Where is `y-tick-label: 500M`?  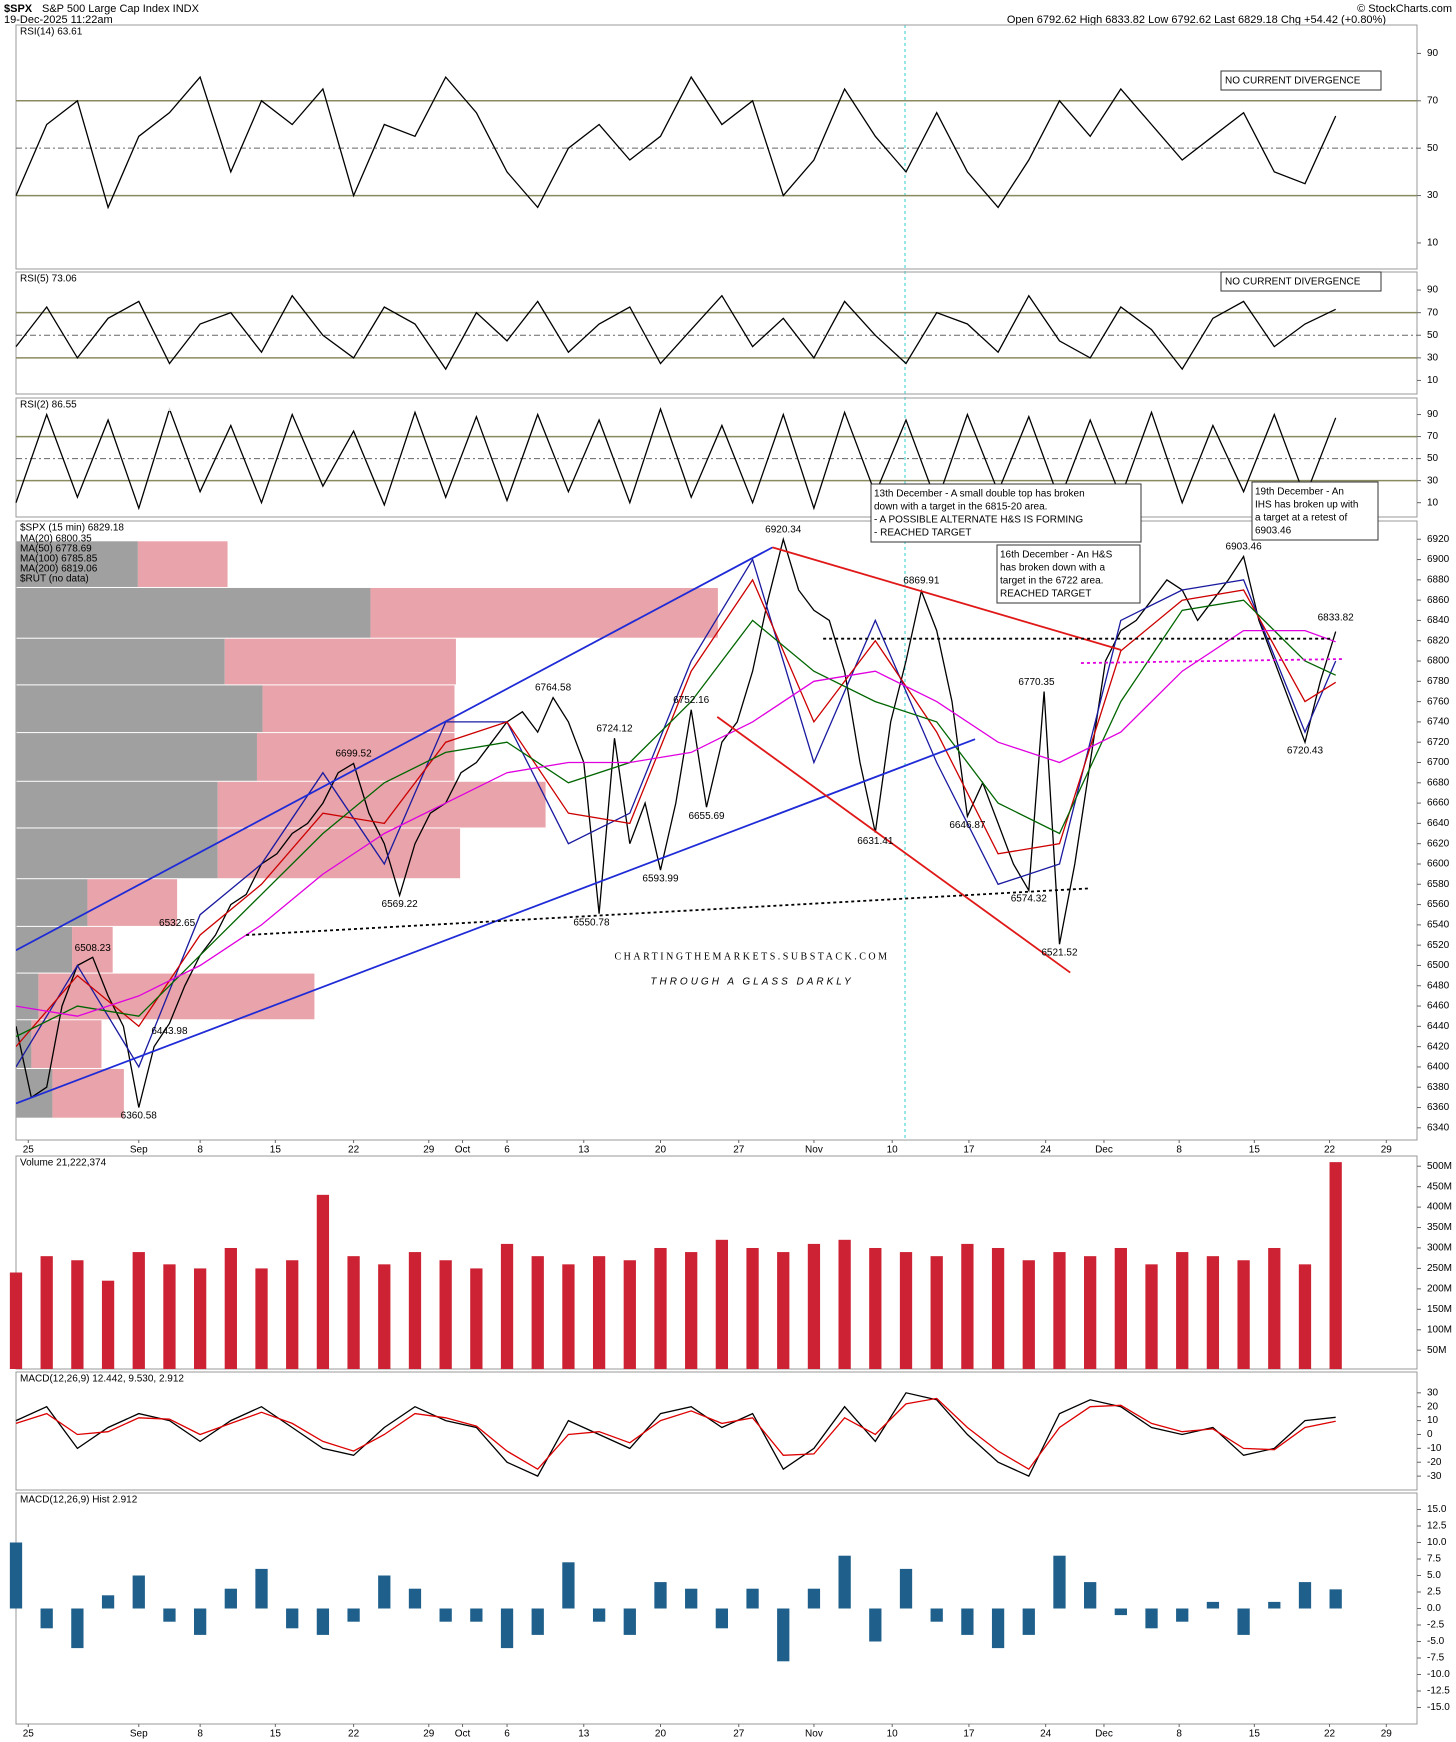
y-tick-label: 500M is located at coordinates (1439, 1166).